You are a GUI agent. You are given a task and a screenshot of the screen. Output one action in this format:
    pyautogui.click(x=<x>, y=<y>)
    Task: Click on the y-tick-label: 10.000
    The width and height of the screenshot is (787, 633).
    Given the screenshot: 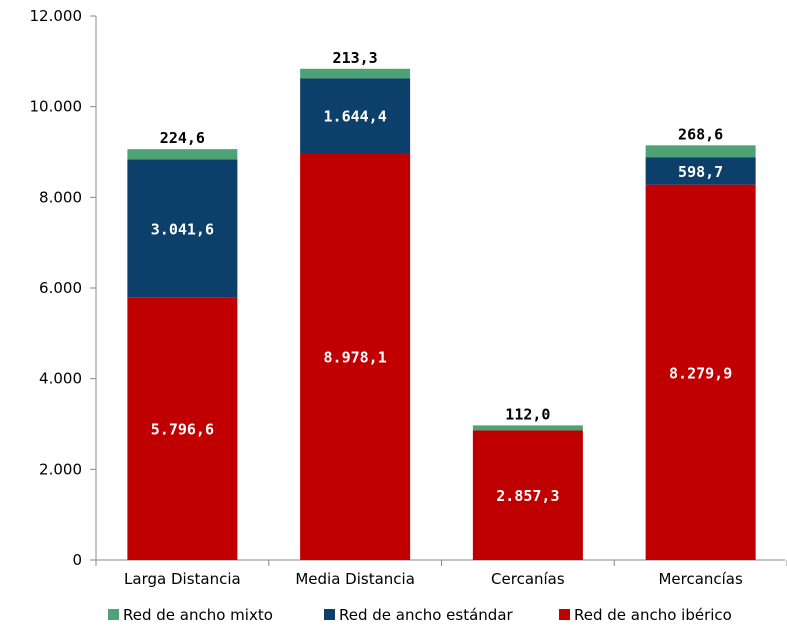 What is the action you would take?
    pyautogui.click(x=56, y=107)
    